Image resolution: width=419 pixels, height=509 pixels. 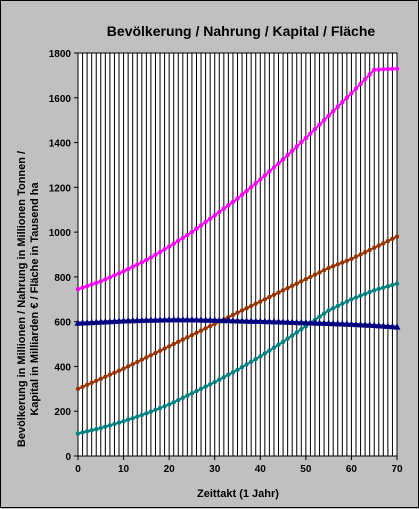 I want to click on y-tick-label: 200, so click(x=62, y=412).